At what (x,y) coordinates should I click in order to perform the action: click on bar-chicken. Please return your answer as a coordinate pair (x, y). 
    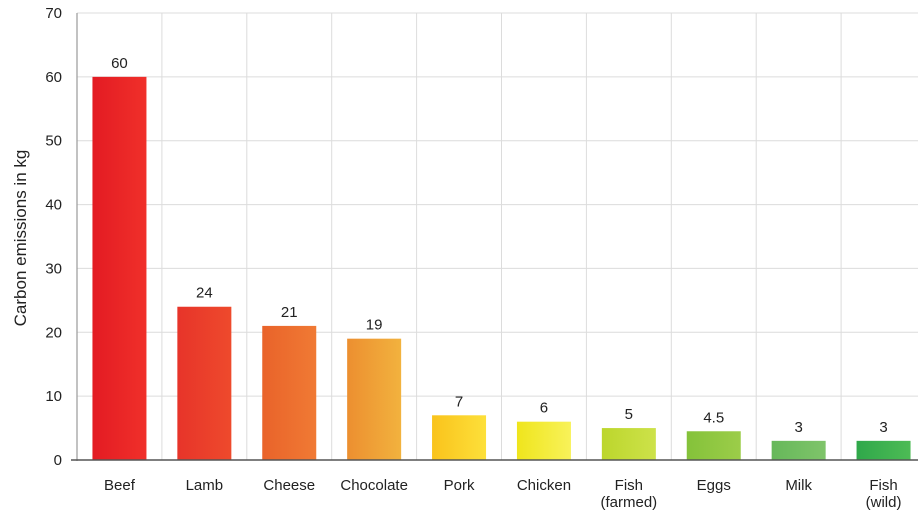
    Looking at the image, I should click on (543, 440).